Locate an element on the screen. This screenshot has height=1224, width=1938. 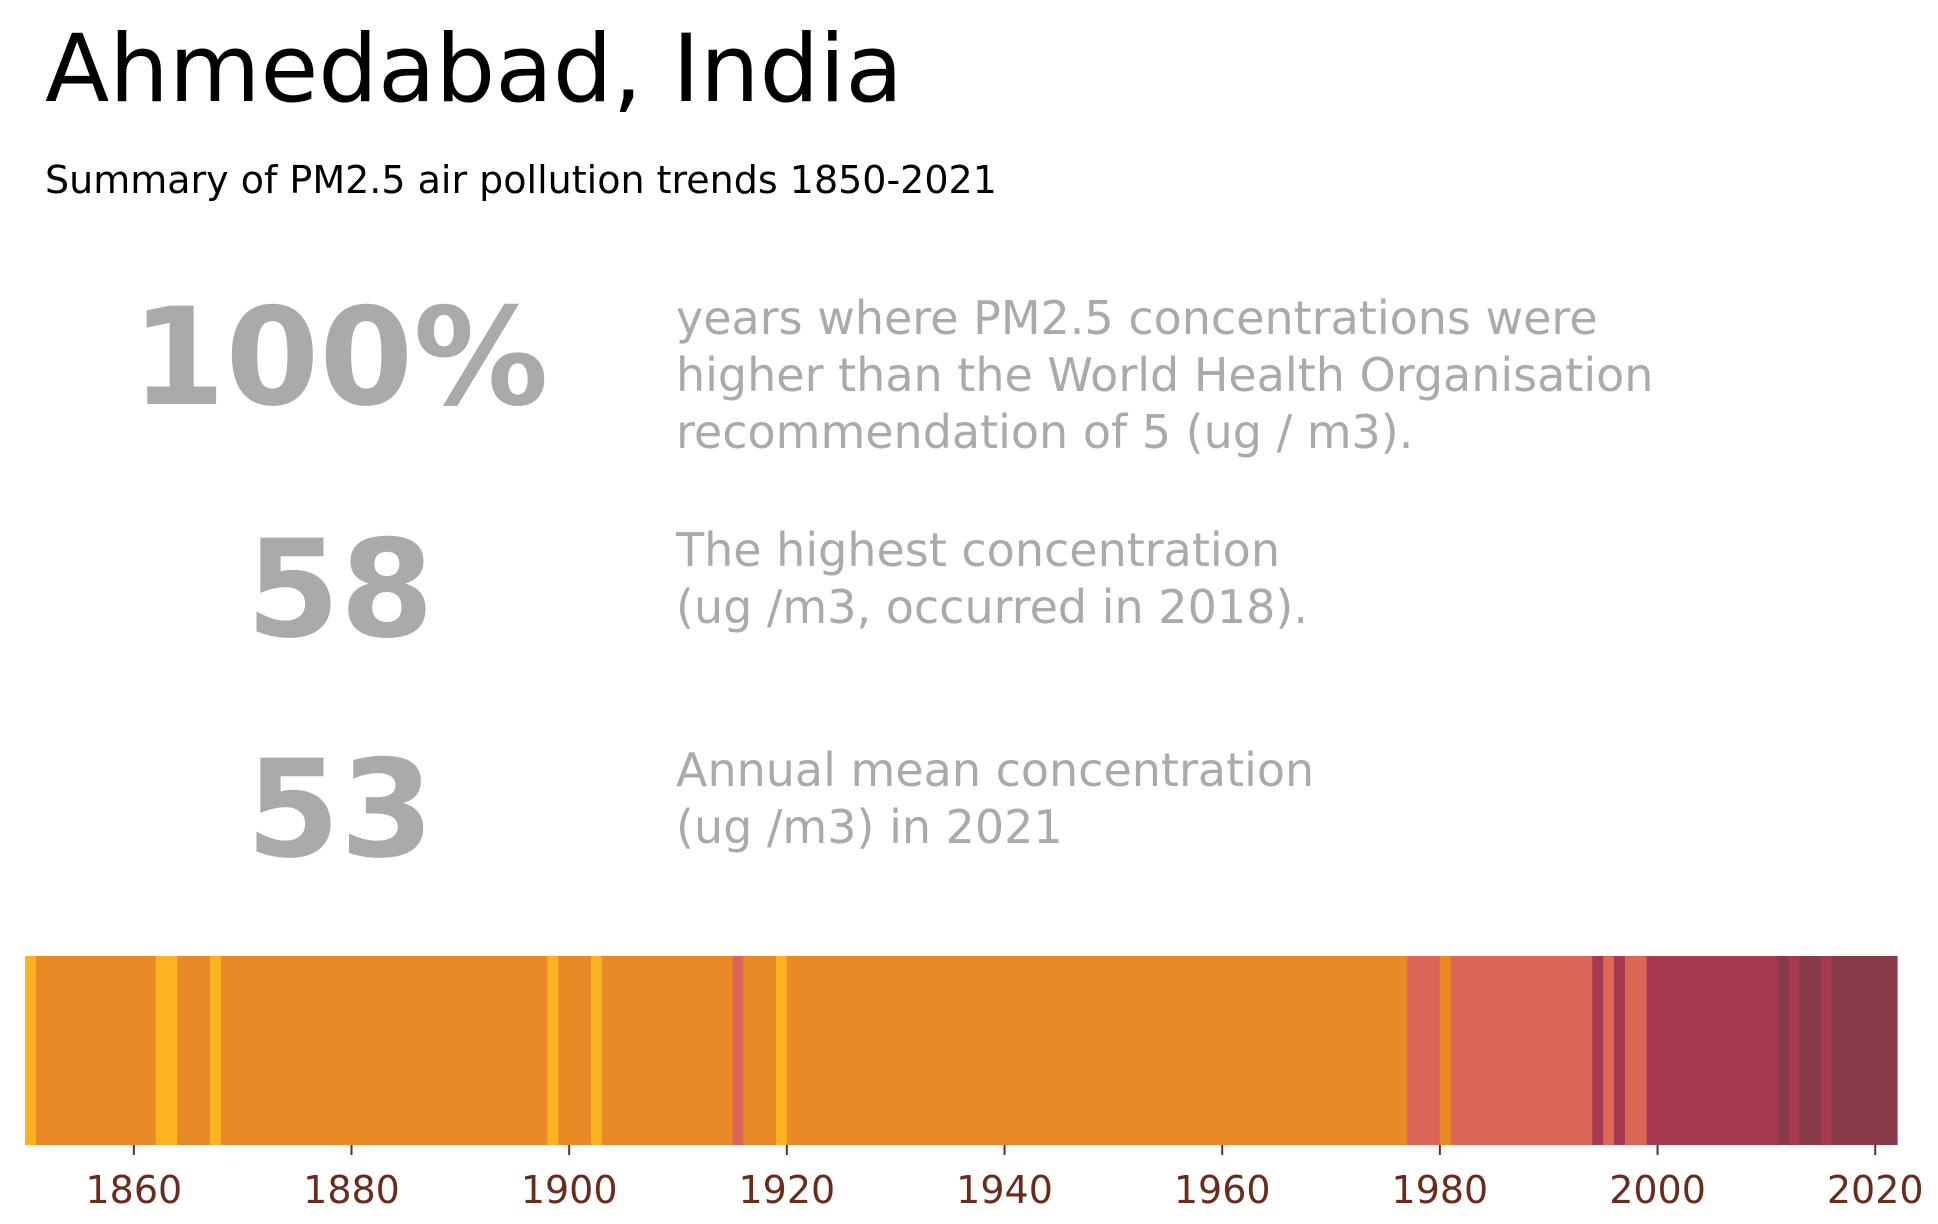
stat-description-line: recommendation of 5 (ug / m3). is located at coordinates (1045, 432).